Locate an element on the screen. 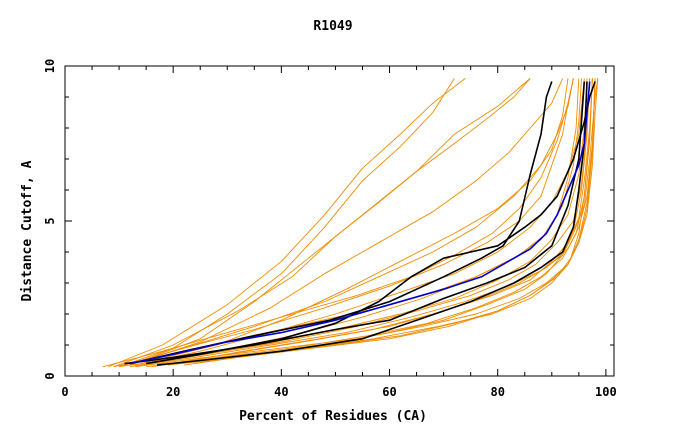 The image size is (680, 440). x-tick-label: 60 is located at coordinates (389, 392).